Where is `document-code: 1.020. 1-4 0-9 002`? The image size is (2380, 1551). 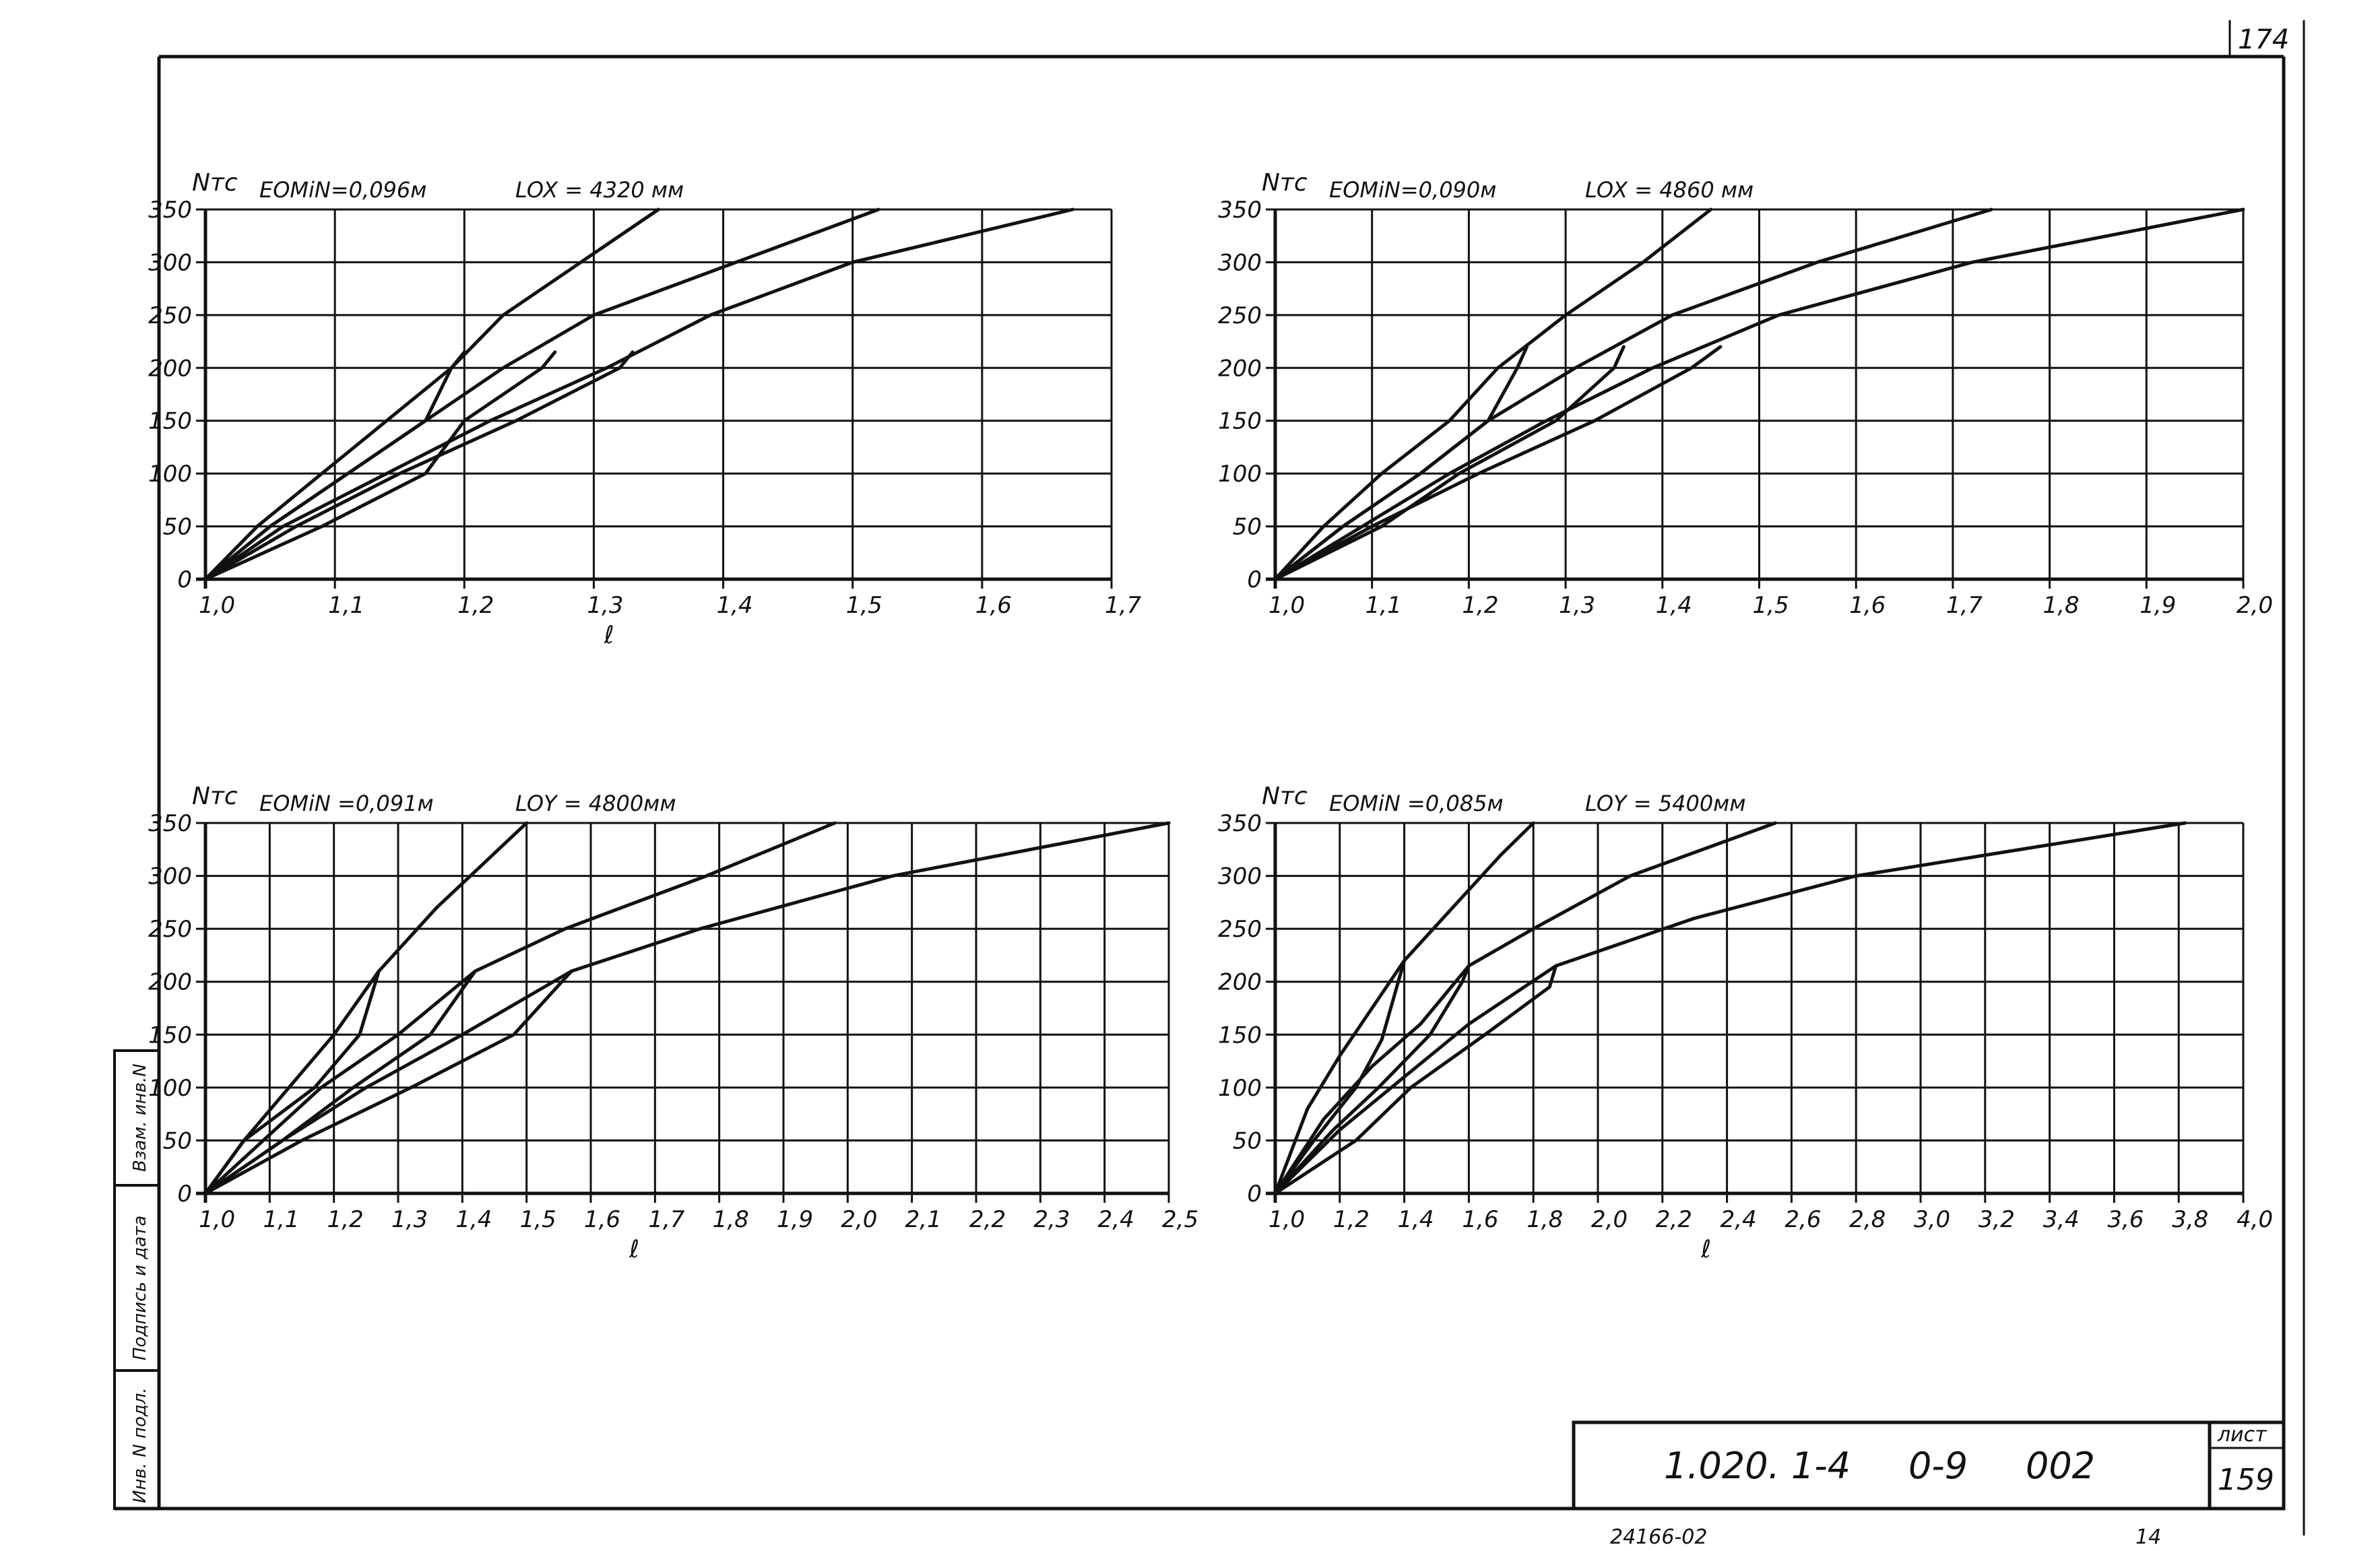
document-code: 1.020. 1-4 0-9 002 is located at coordinates (1880, 1466).